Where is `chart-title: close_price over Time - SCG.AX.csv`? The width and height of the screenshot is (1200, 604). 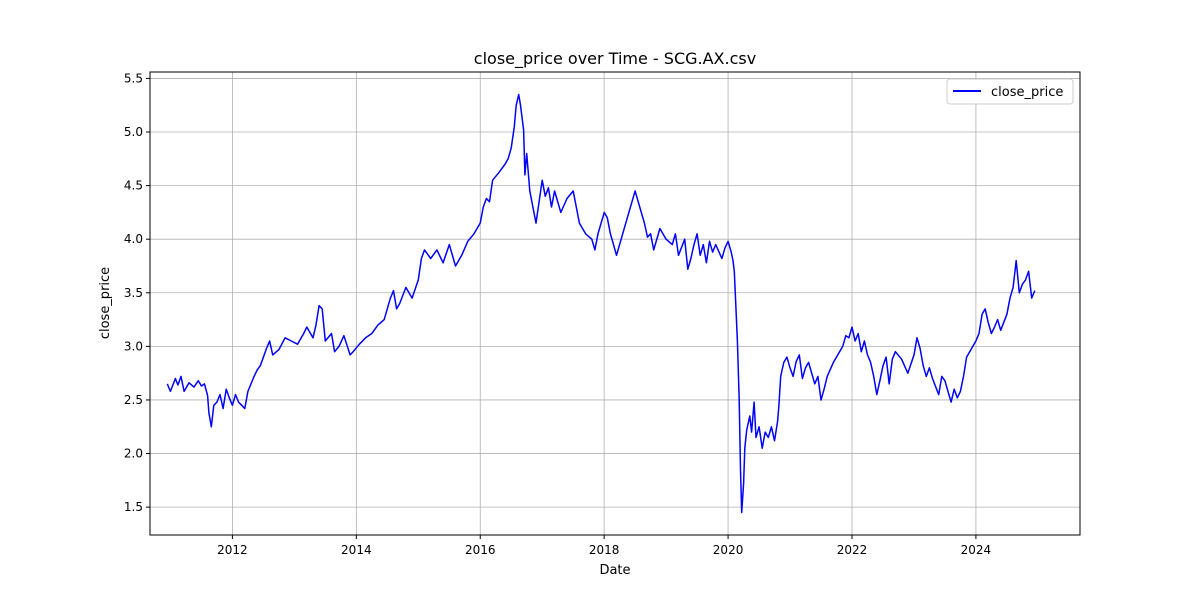
chart-title: close_price over Time - SCG.AX.csv is located at coordinates (615, 59).